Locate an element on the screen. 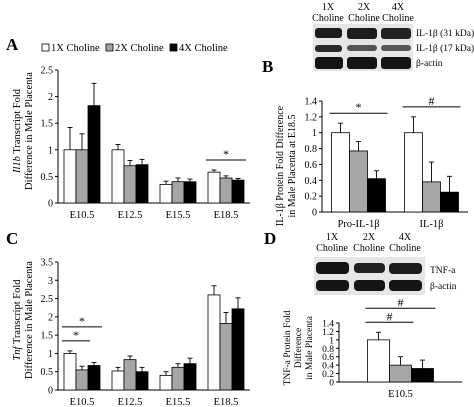  chart-b-ytick-label-3: 0.6 is located at coordinates (311, 165).